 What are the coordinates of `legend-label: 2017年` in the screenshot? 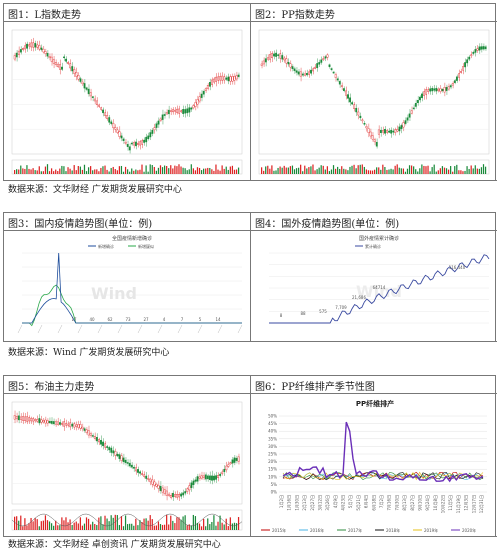 It's located at (355, 530).